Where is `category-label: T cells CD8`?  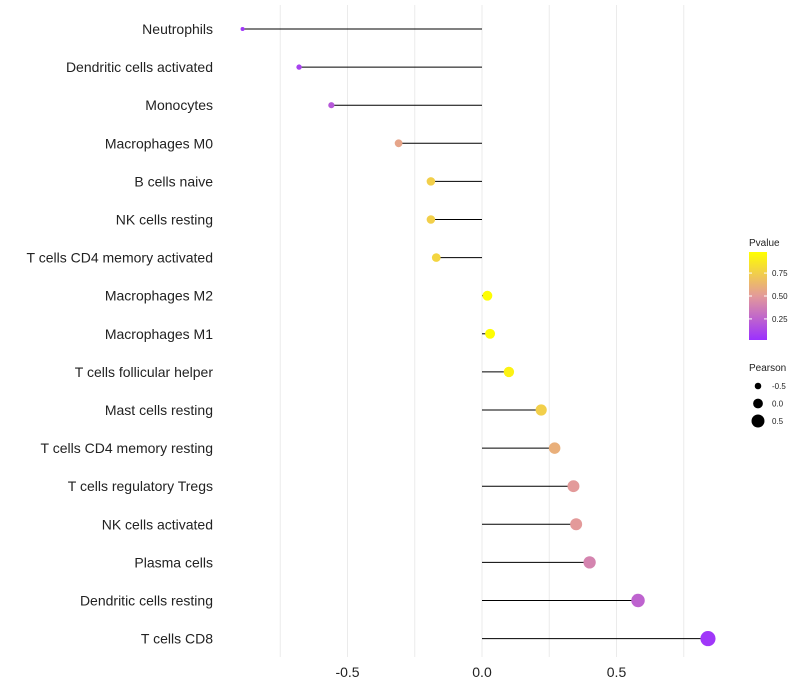 category-label: T cells CD8 is located at coordinates (177, 639).